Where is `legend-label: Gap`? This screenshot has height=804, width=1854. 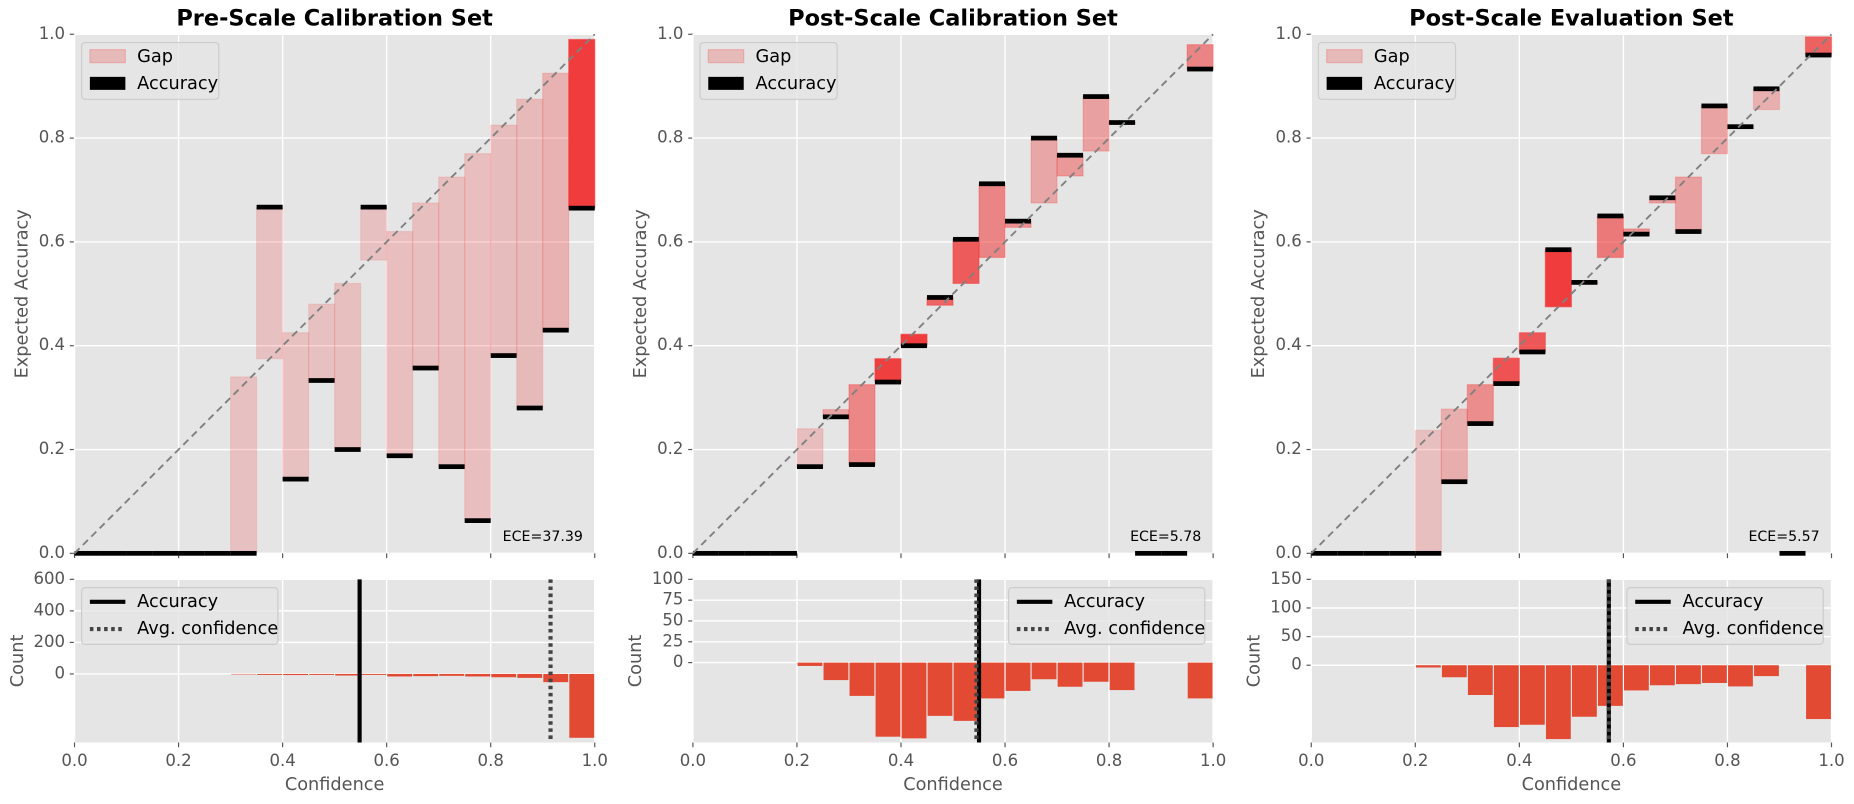
legend-label: Gap is located at coordinates (1392, 57).